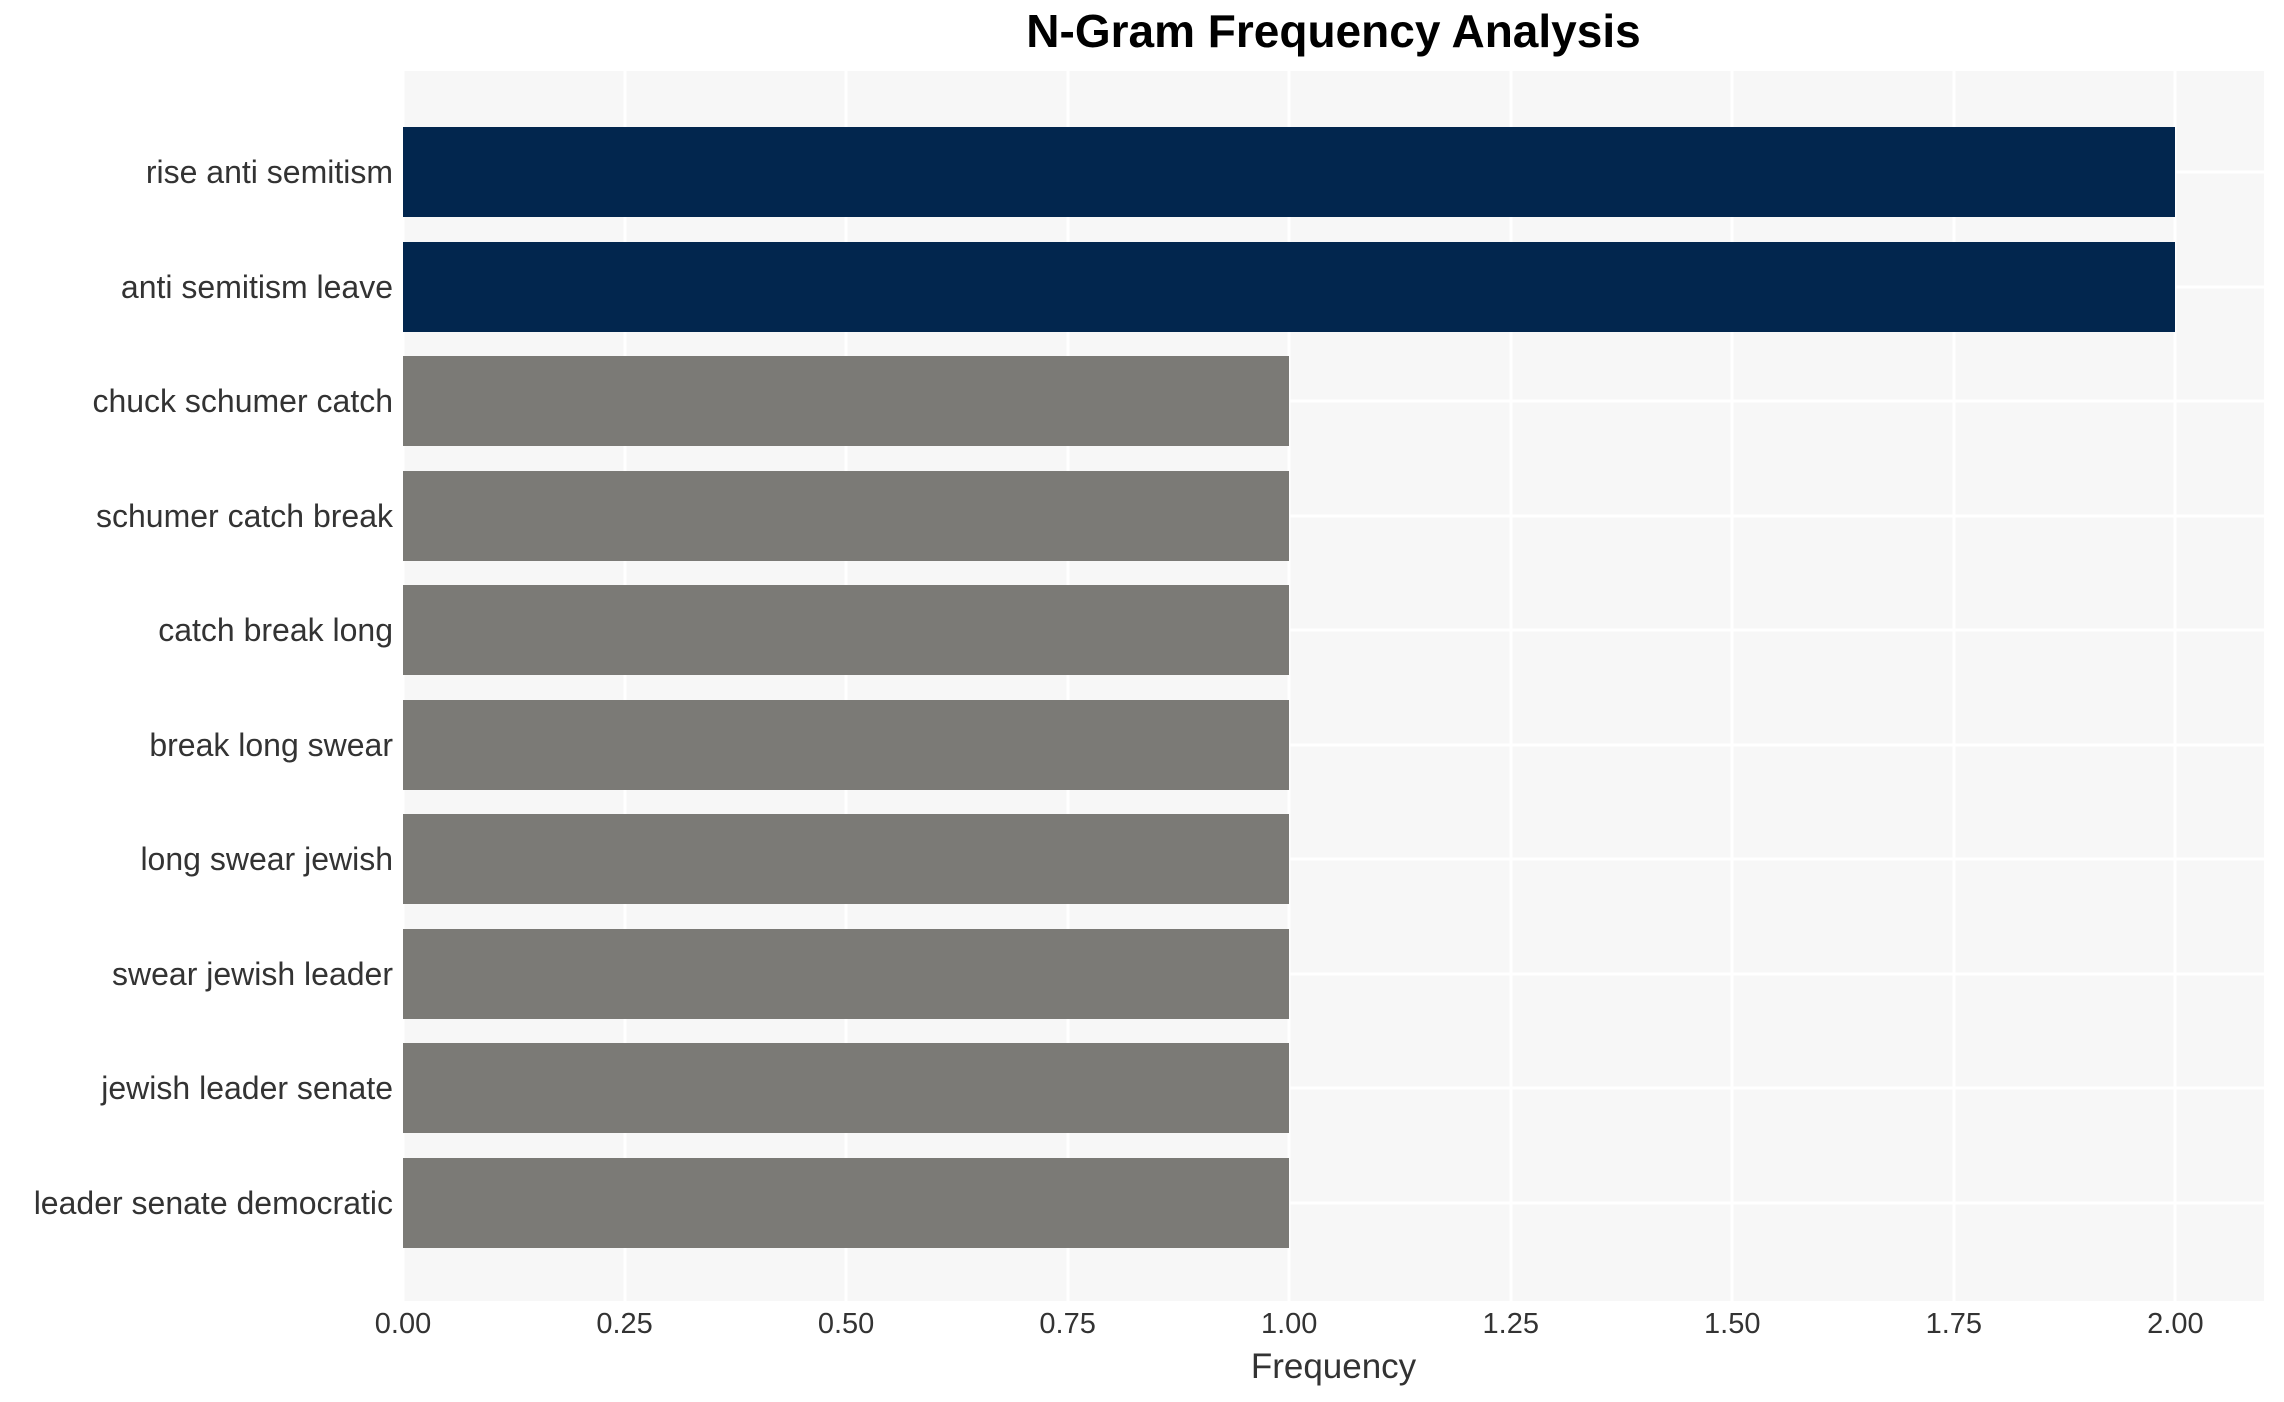  What do you see at coordinates (213, 1202) in the screenshot?
I see `y-tick-label: leader senate democratic` at bounding box center [213, 1202].